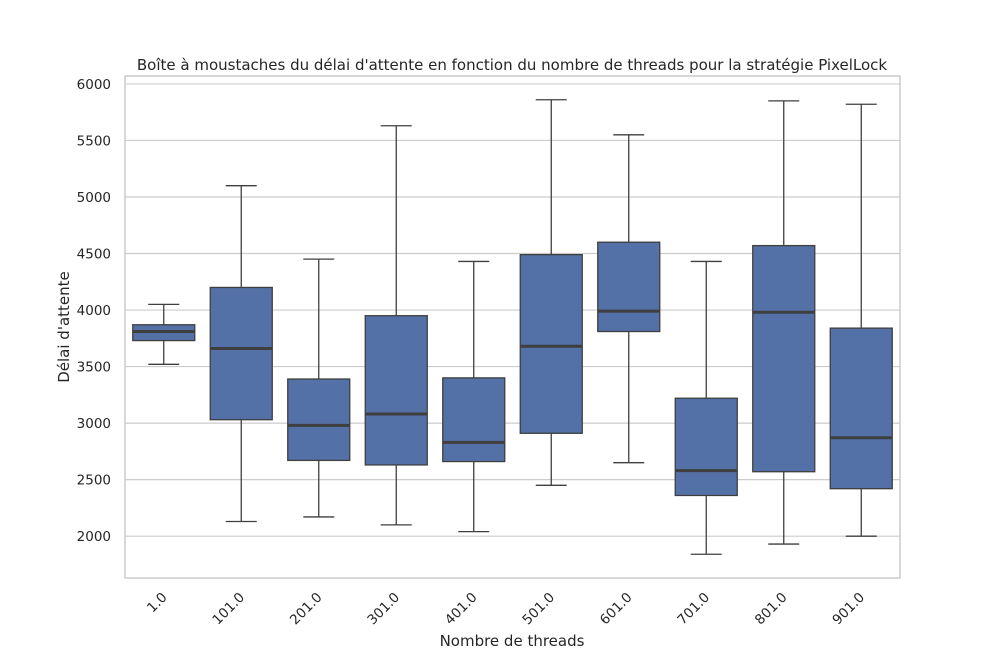 Image resolution: width=1000 pixels, height=650 pixels. I want to click on x-axis-label: Nombre de threads, so click(512, 641).